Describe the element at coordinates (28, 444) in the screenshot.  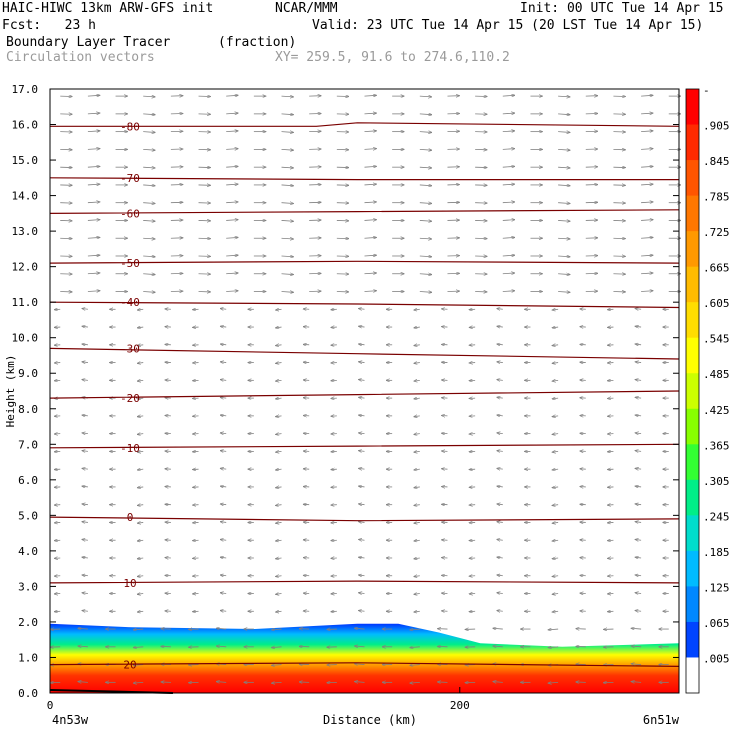
I see `y-tick-label: 7.0` at that location.